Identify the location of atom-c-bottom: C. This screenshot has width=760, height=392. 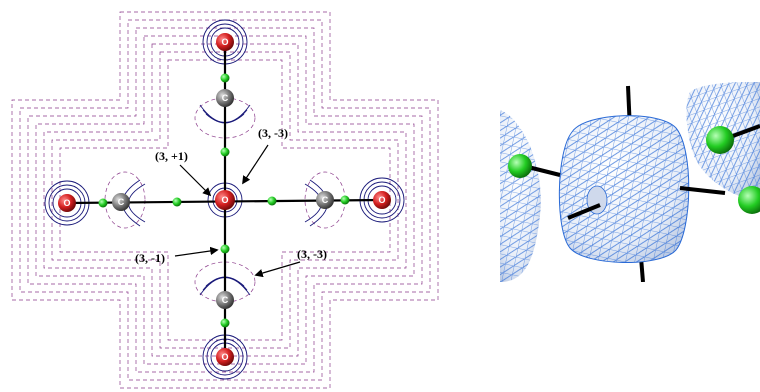
(225, 300).